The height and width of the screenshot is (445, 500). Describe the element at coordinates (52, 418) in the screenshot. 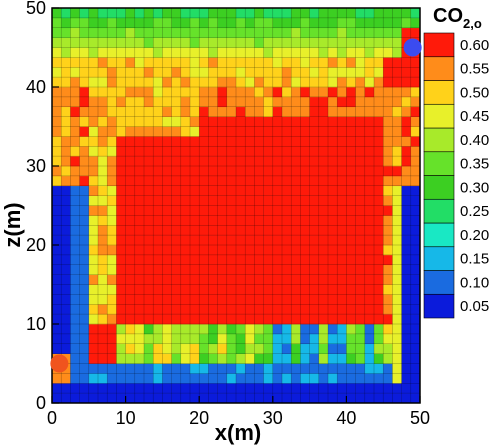

I see `x-tick-label: 0` at that location.